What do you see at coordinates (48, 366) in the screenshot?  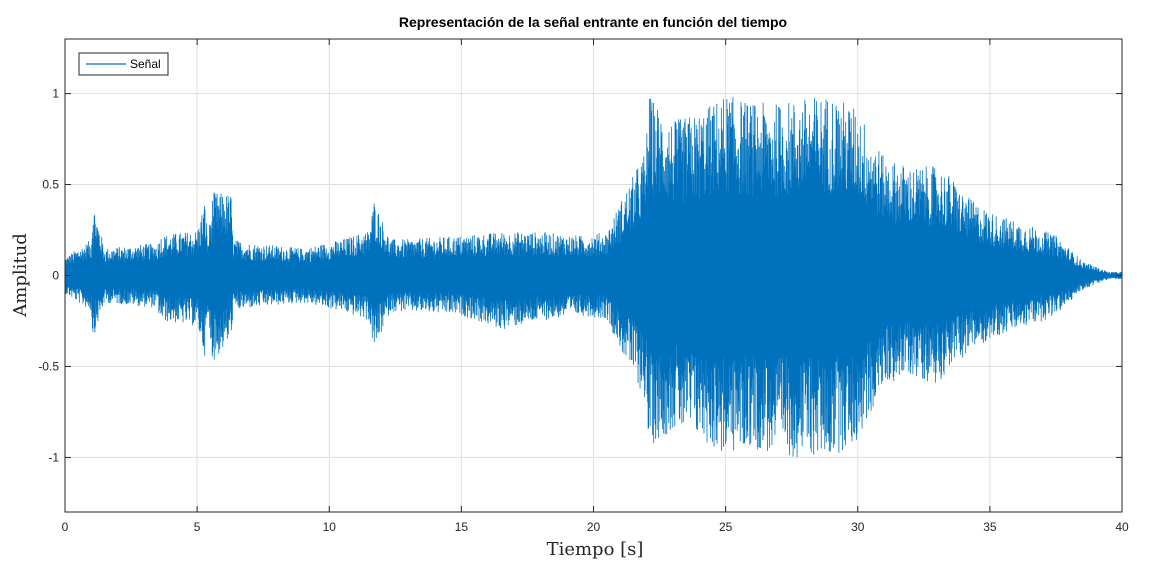 I see `y-tick-label: -0.5` at bounding box center [48, 366].